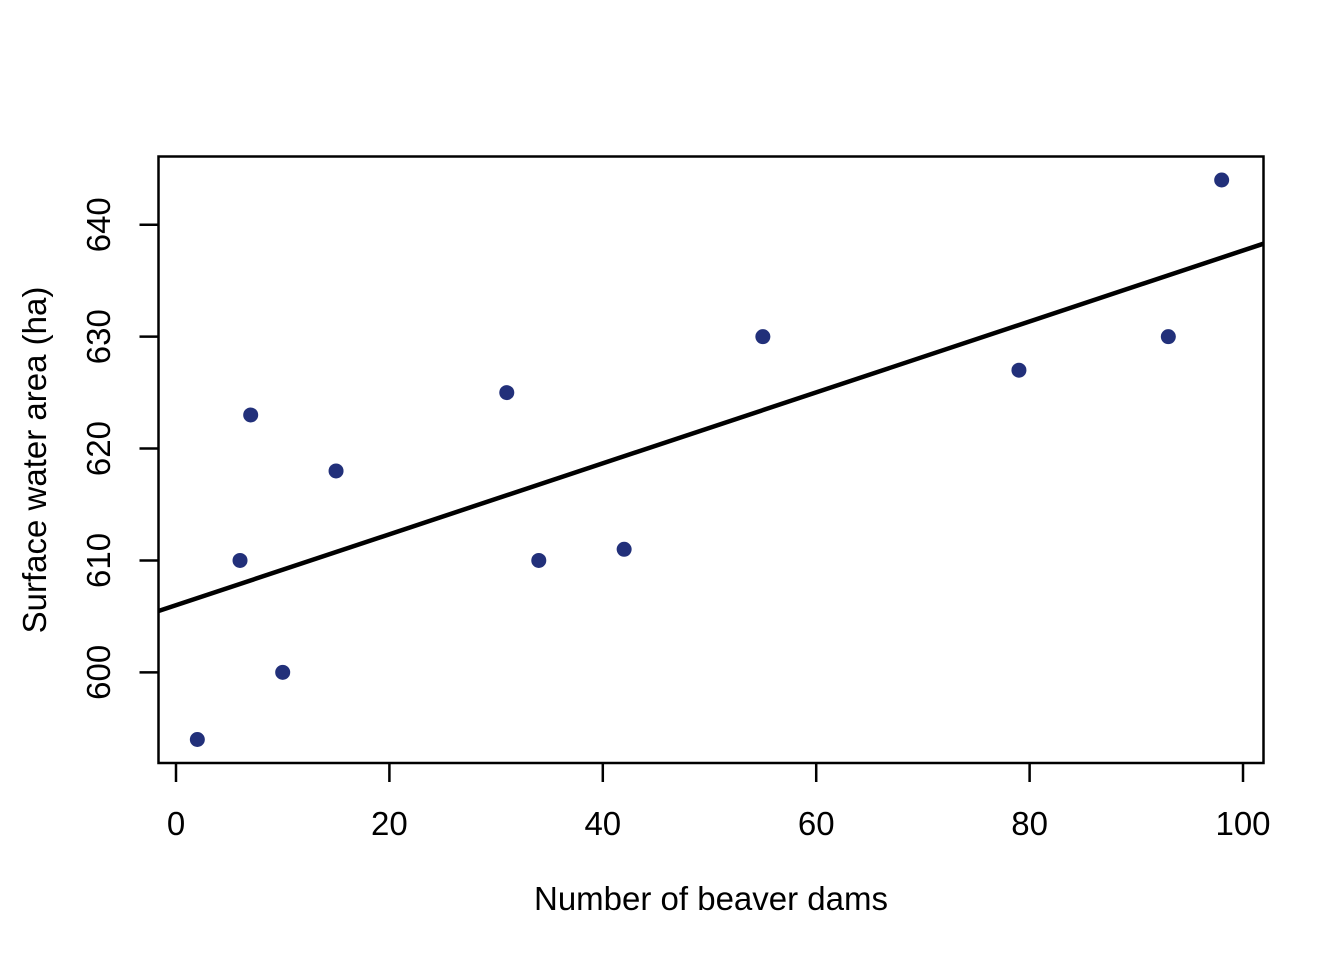  What do you see at coordinates (602, 823) in the screenshot?
I see `x-axis-tick-label: 40` at bounding box center [602, 823].